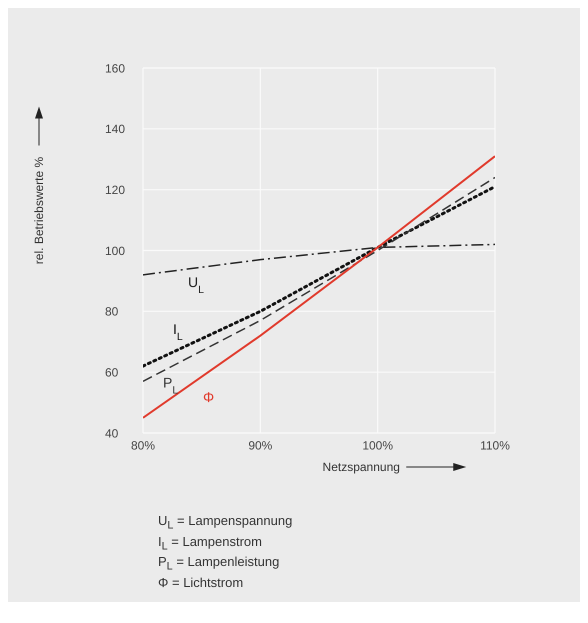  I want to click on y-axis-title: rel. Betriebswerte %, so click(39, 210).